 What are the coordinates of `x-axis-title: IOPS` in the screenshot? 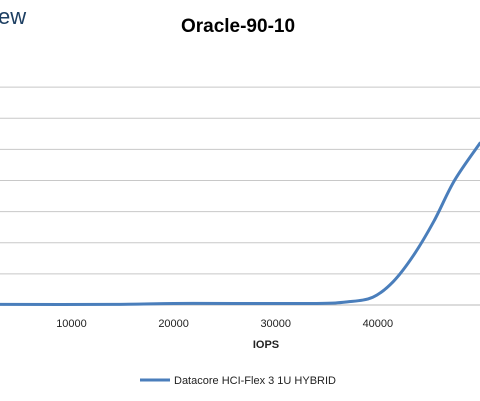 It's located at (266, 345).